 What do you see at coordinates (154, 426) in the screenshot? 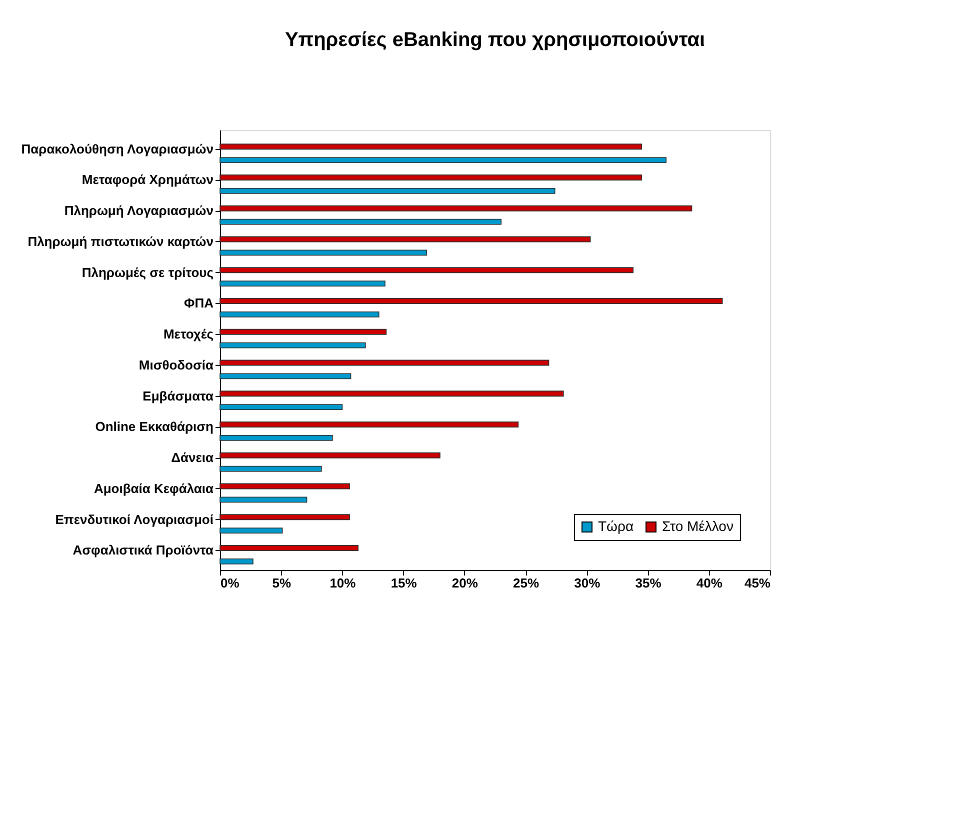
I see `y-tick-label: Online Εκκαθάριση` at bounding box center [154, 426].